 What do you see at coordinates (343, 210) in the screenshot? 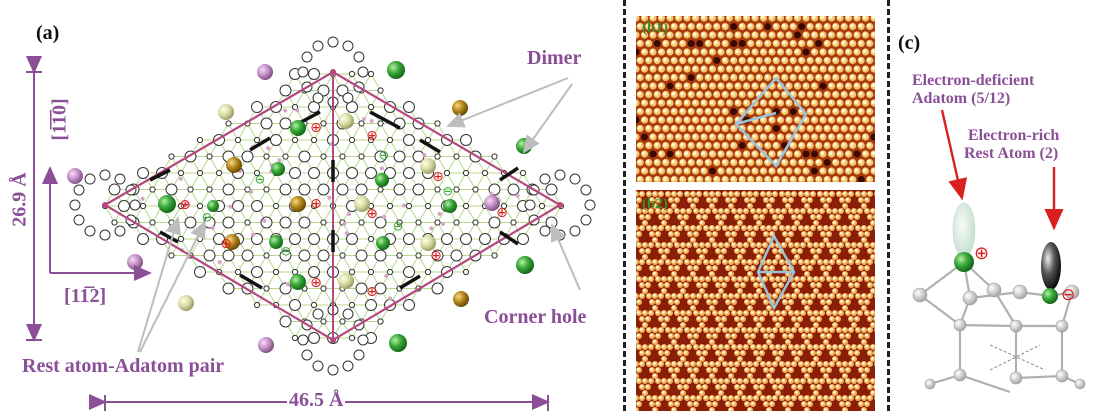
I see `charge-symbols: ⊕⊕⊕⊕⊕⊕⊕⊕⊕⊕⊕⊖⊖⊖⊖⊖⊖` at bounding box center [343, 210].